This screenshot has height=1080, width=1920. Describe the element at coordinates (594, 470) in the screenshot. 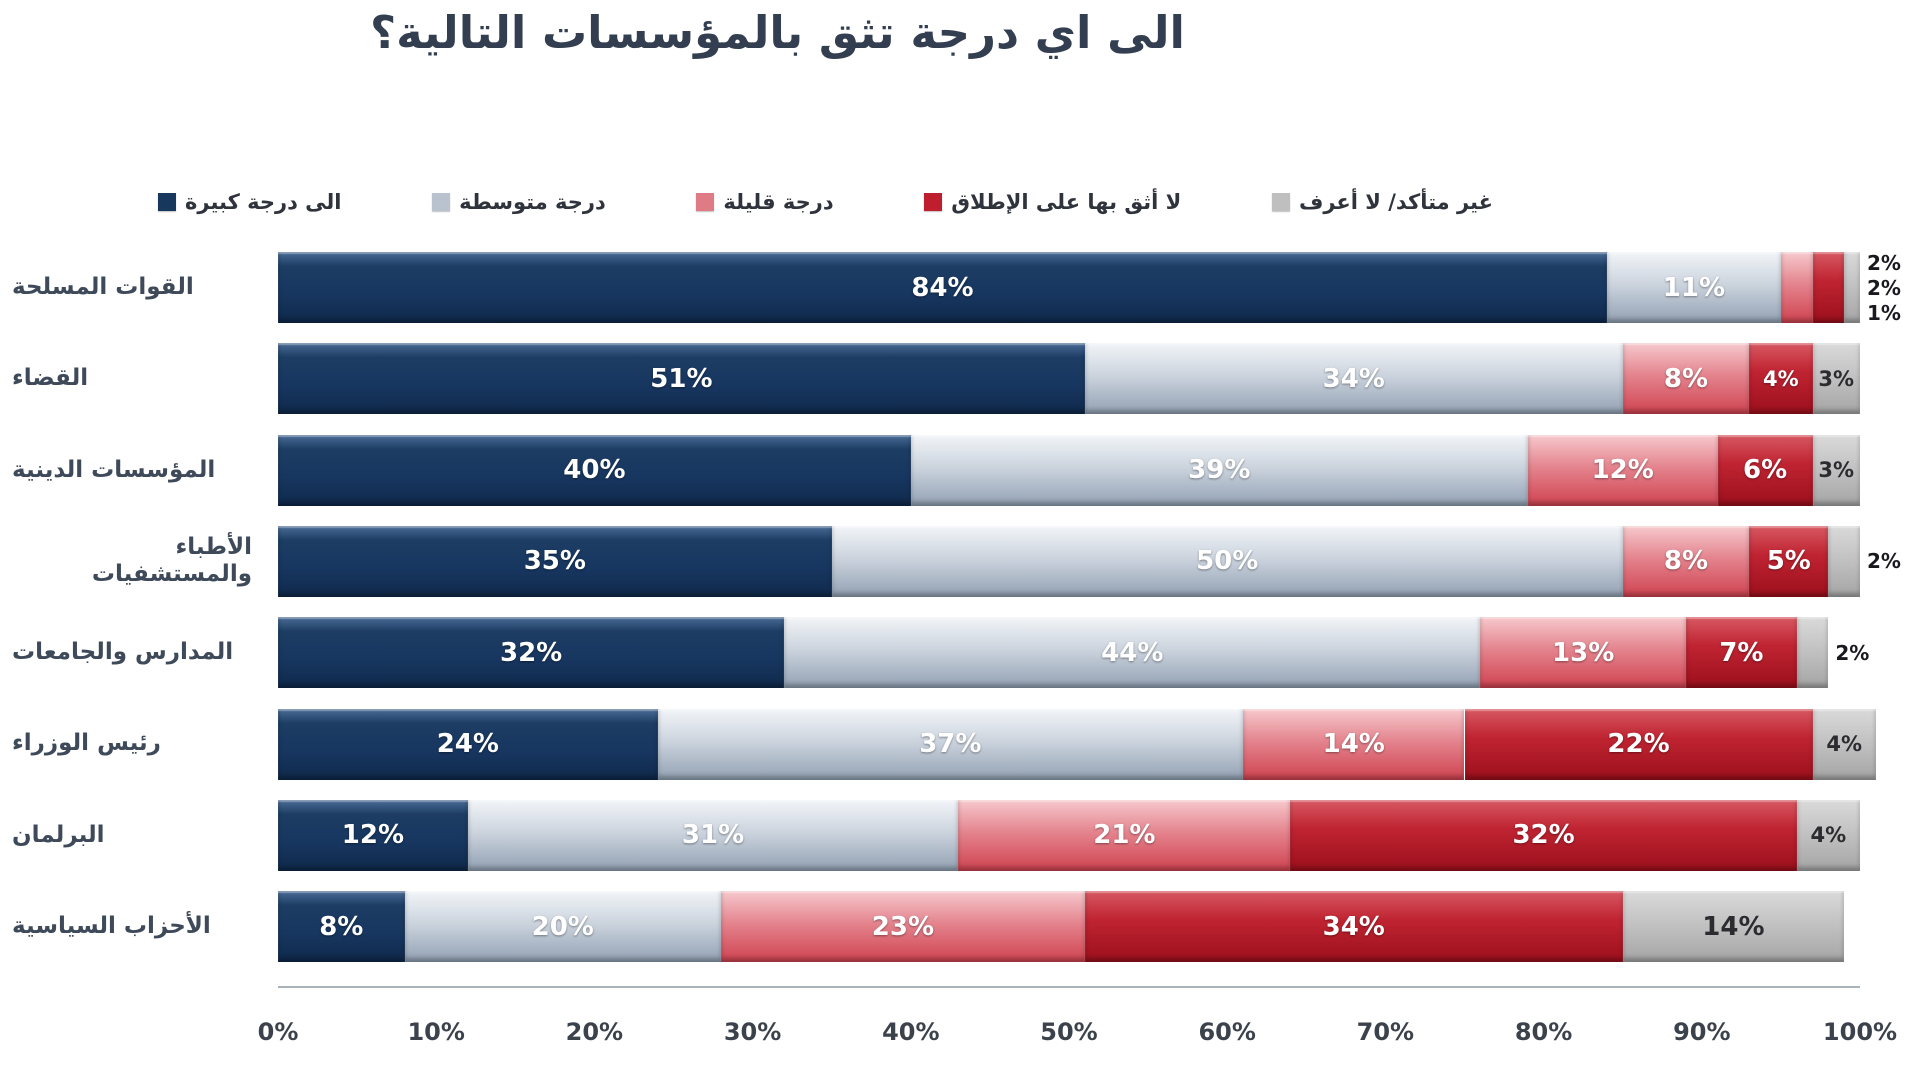

I see `segment-value-label: 40%` at that location.